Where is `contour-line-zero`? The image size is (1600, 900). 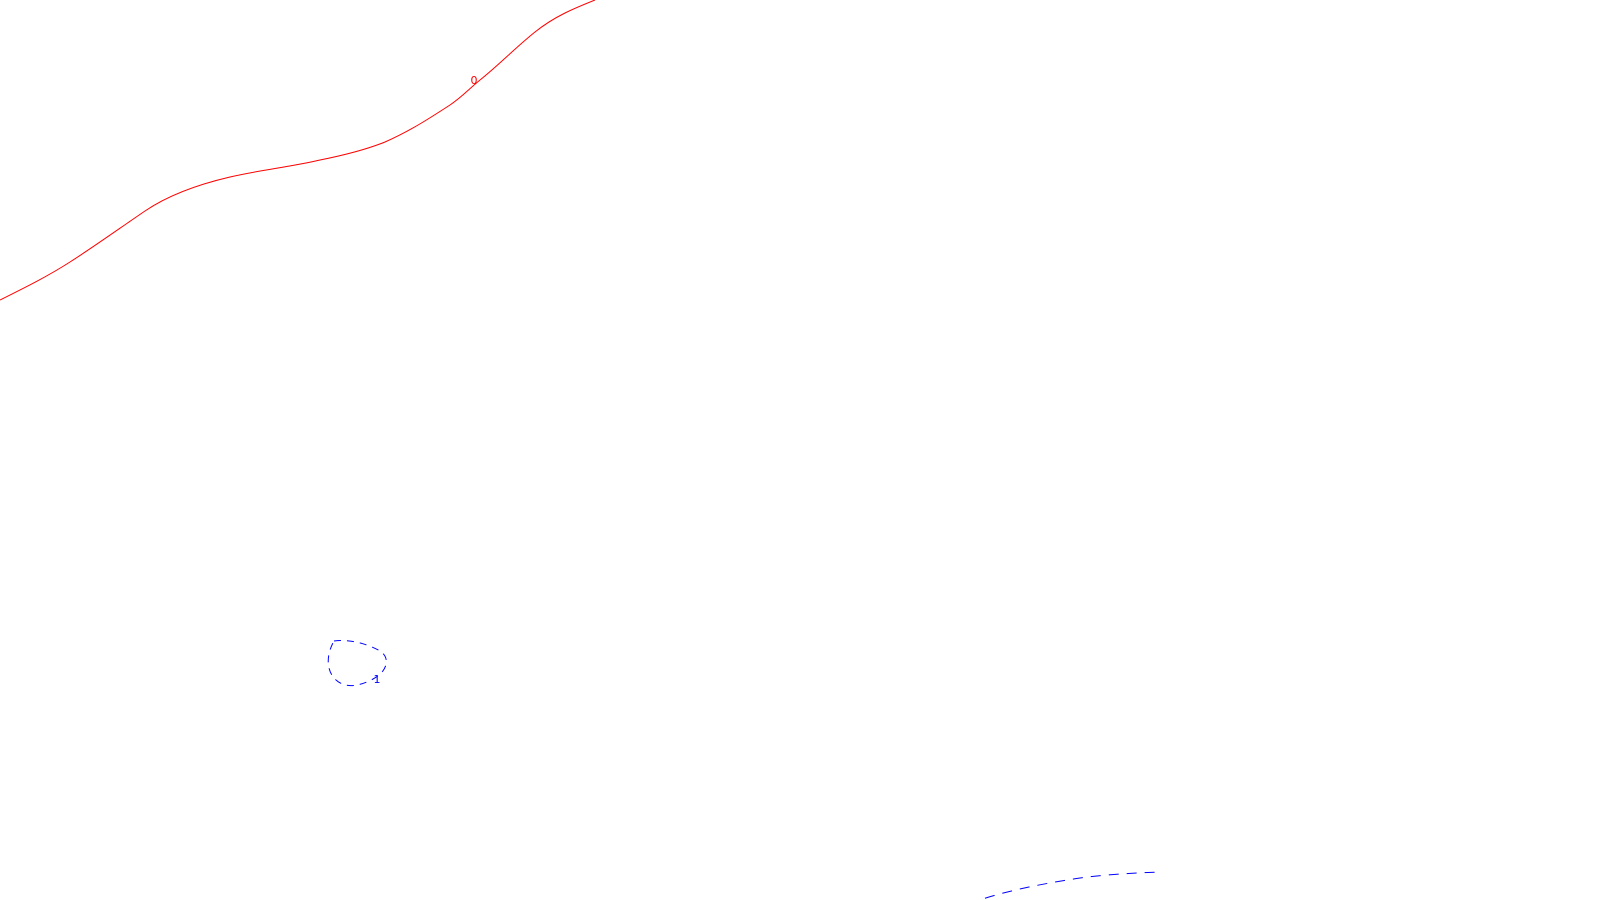
contour-line-zero is located at coordinates (298, 150).